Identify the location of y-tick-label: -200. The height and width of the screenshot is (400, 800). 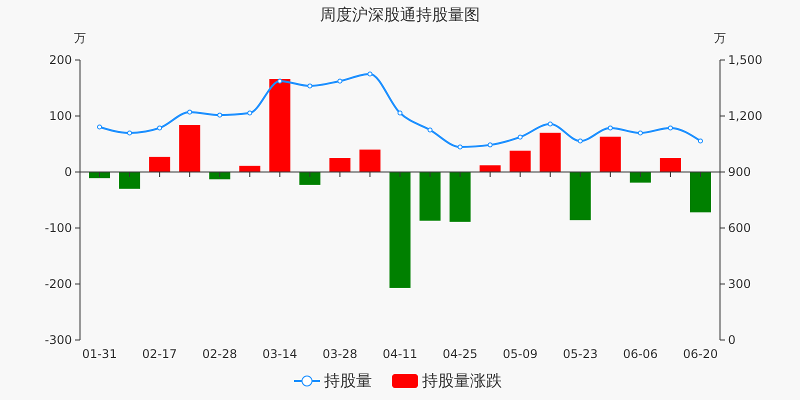
(58, 284).